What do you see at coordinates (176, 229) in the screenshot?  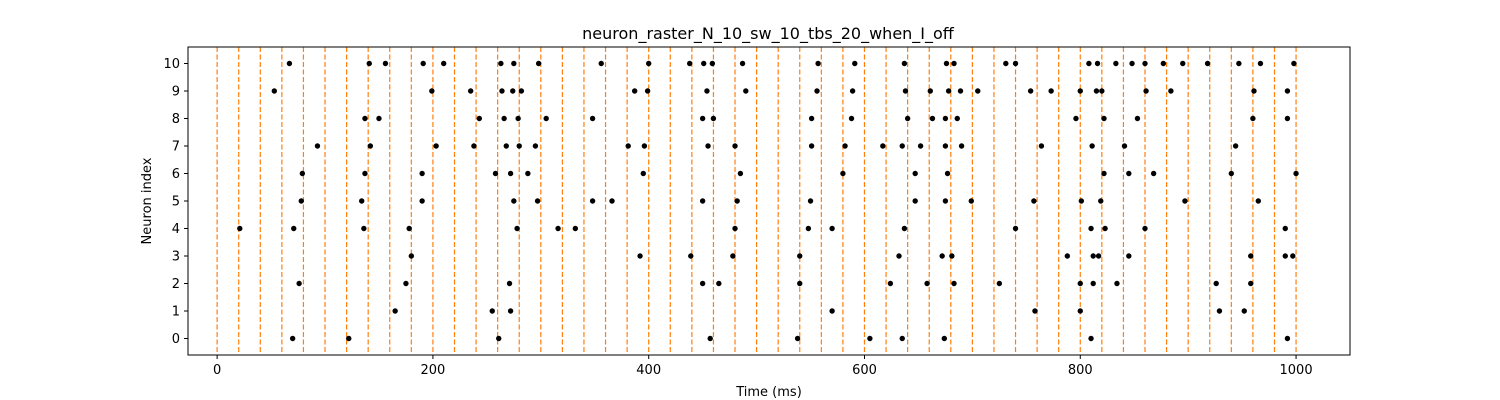 I see `y-tick-label: 4` at bounding box center [176, 229].